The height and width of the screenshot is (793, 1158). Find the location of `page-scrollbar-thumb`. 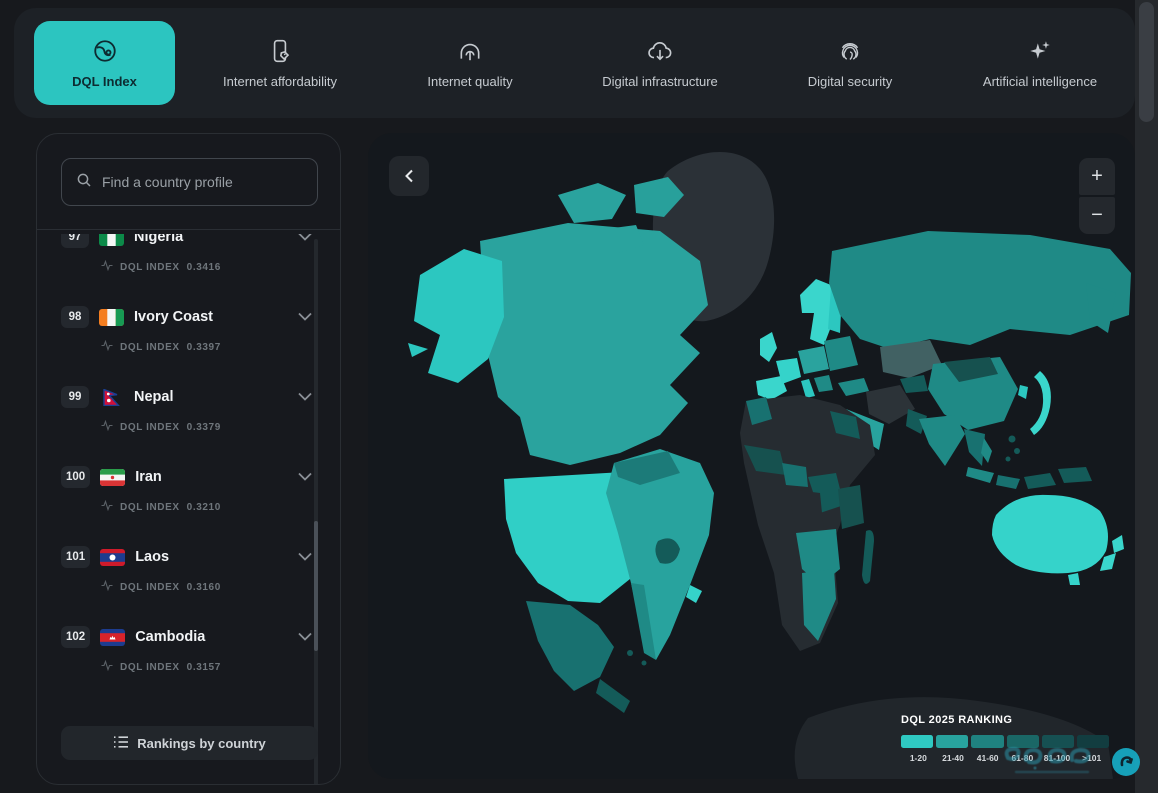

page-scrollbar-thumb is located at coordinates (1146, 62).